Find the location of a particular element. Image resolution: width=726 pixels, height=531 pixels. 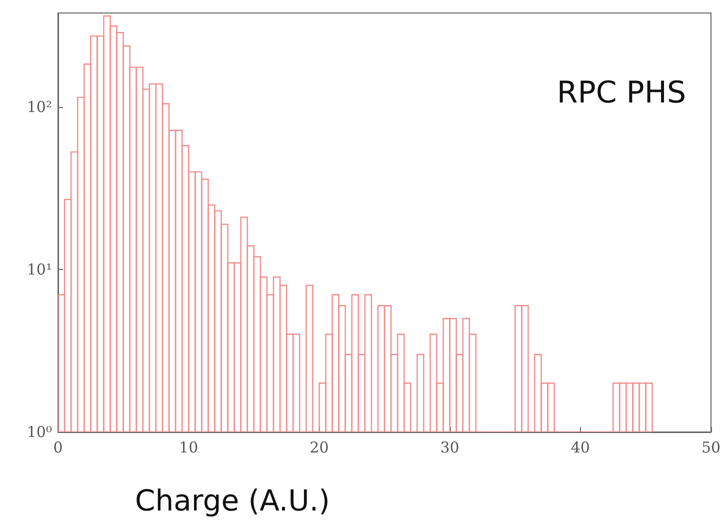

x-tick-label: 40 is located at coordinates (580, 447).